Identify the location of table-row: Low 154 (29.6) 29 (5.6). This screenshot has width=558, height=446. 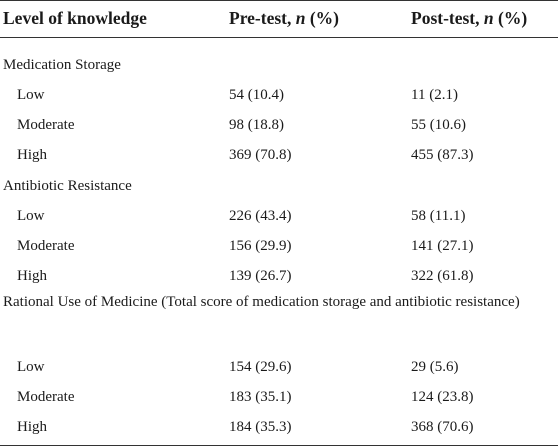
(279, 367).